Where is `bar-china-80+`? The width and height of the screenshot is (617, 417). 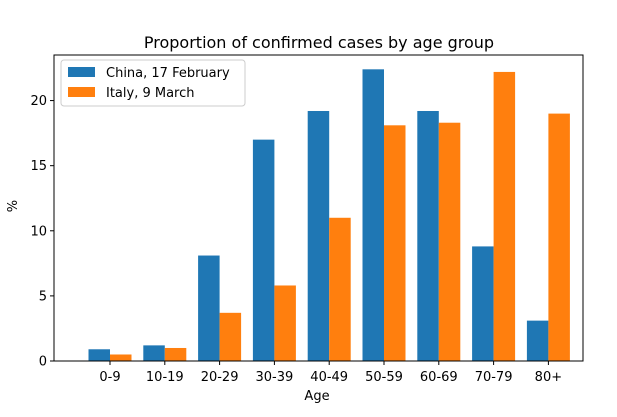
bar-china-80+ is located at coordinates (537, 340).